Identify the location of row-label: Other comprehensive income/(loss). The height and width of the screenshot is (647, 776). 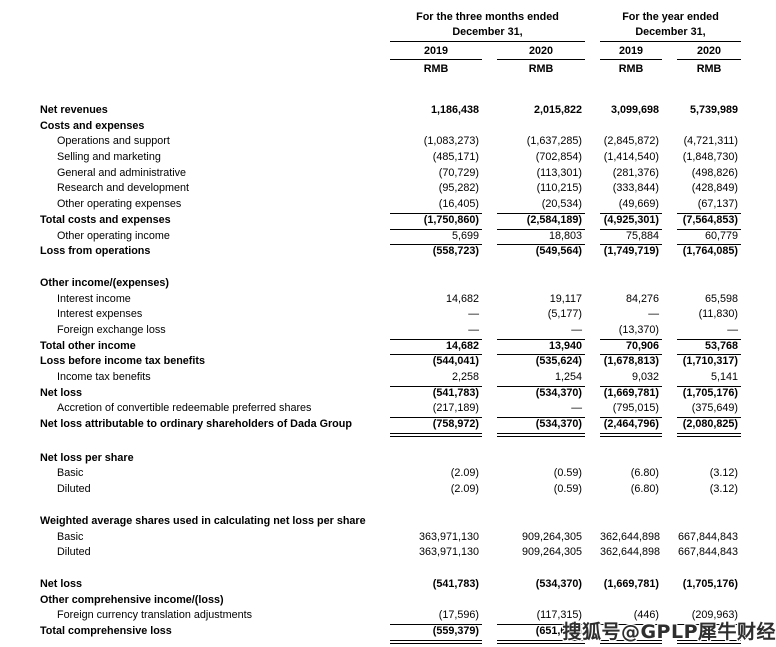
(132, 599).